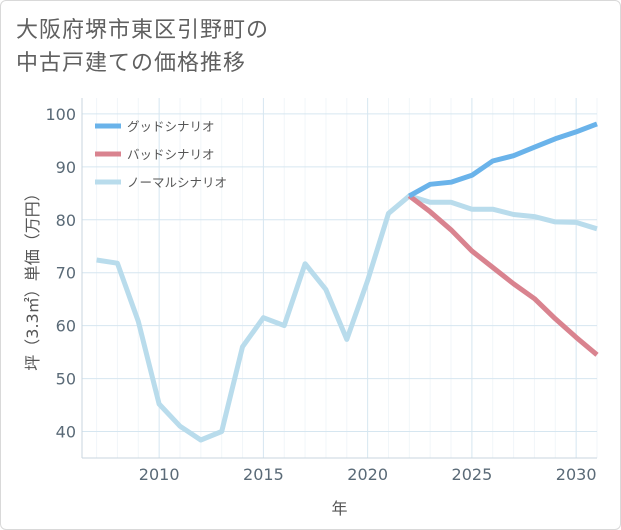 The width and height of the screenshot is (621, 530). I want to click on chart-title: 大阪府堺市東区引野町の 中古戸建ての価格推移, so click(226, 47).